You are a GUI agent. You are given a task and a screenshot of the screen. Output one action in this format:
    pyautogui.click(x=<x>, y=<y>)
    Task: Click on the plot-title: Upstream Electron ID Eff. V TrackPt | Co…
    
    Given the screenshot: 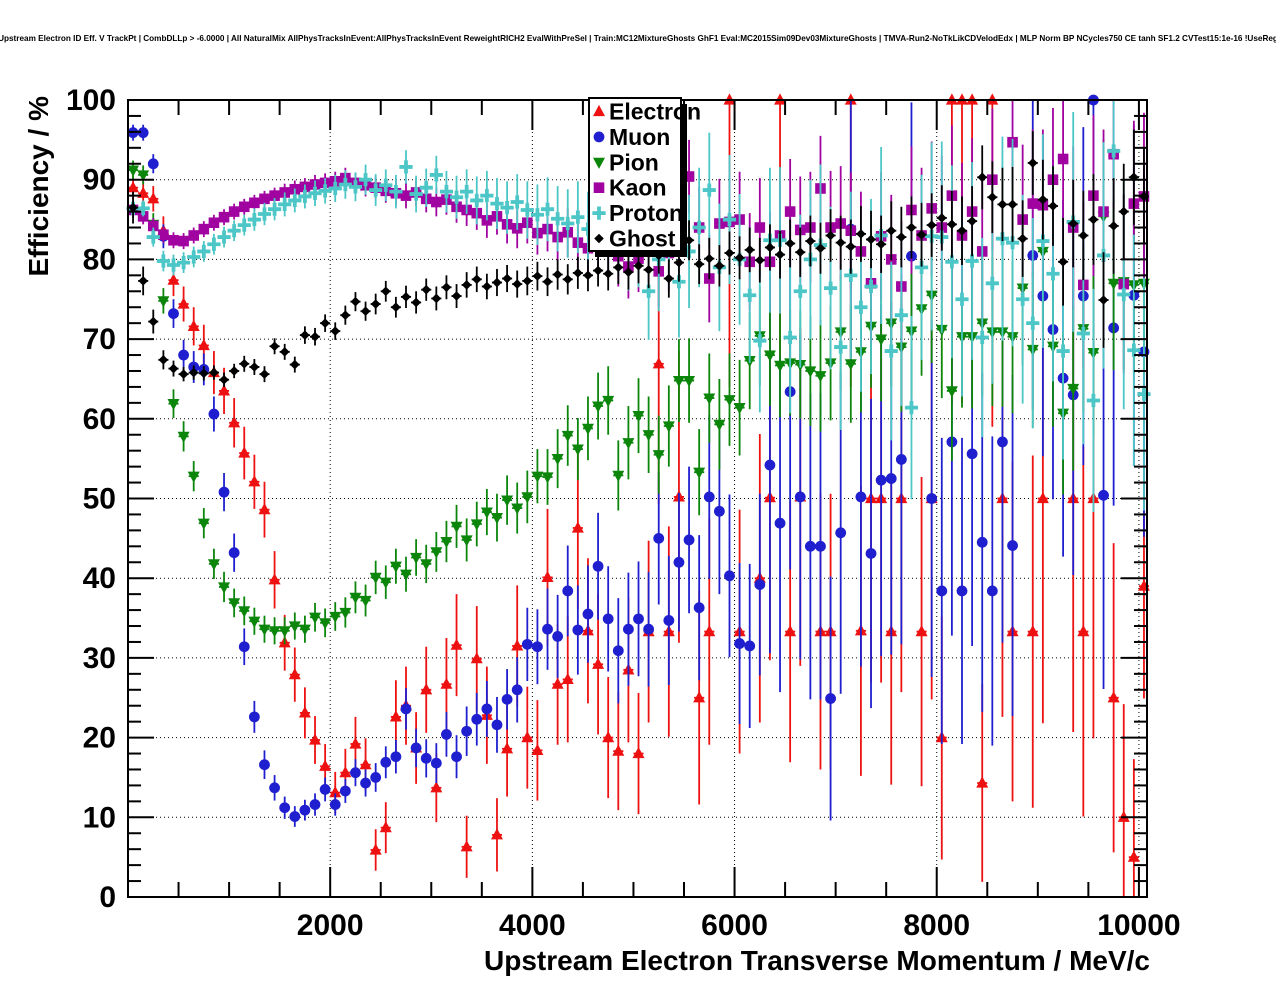 What is the action you would take?
    pyautogui.click(x=638, y=38)
    